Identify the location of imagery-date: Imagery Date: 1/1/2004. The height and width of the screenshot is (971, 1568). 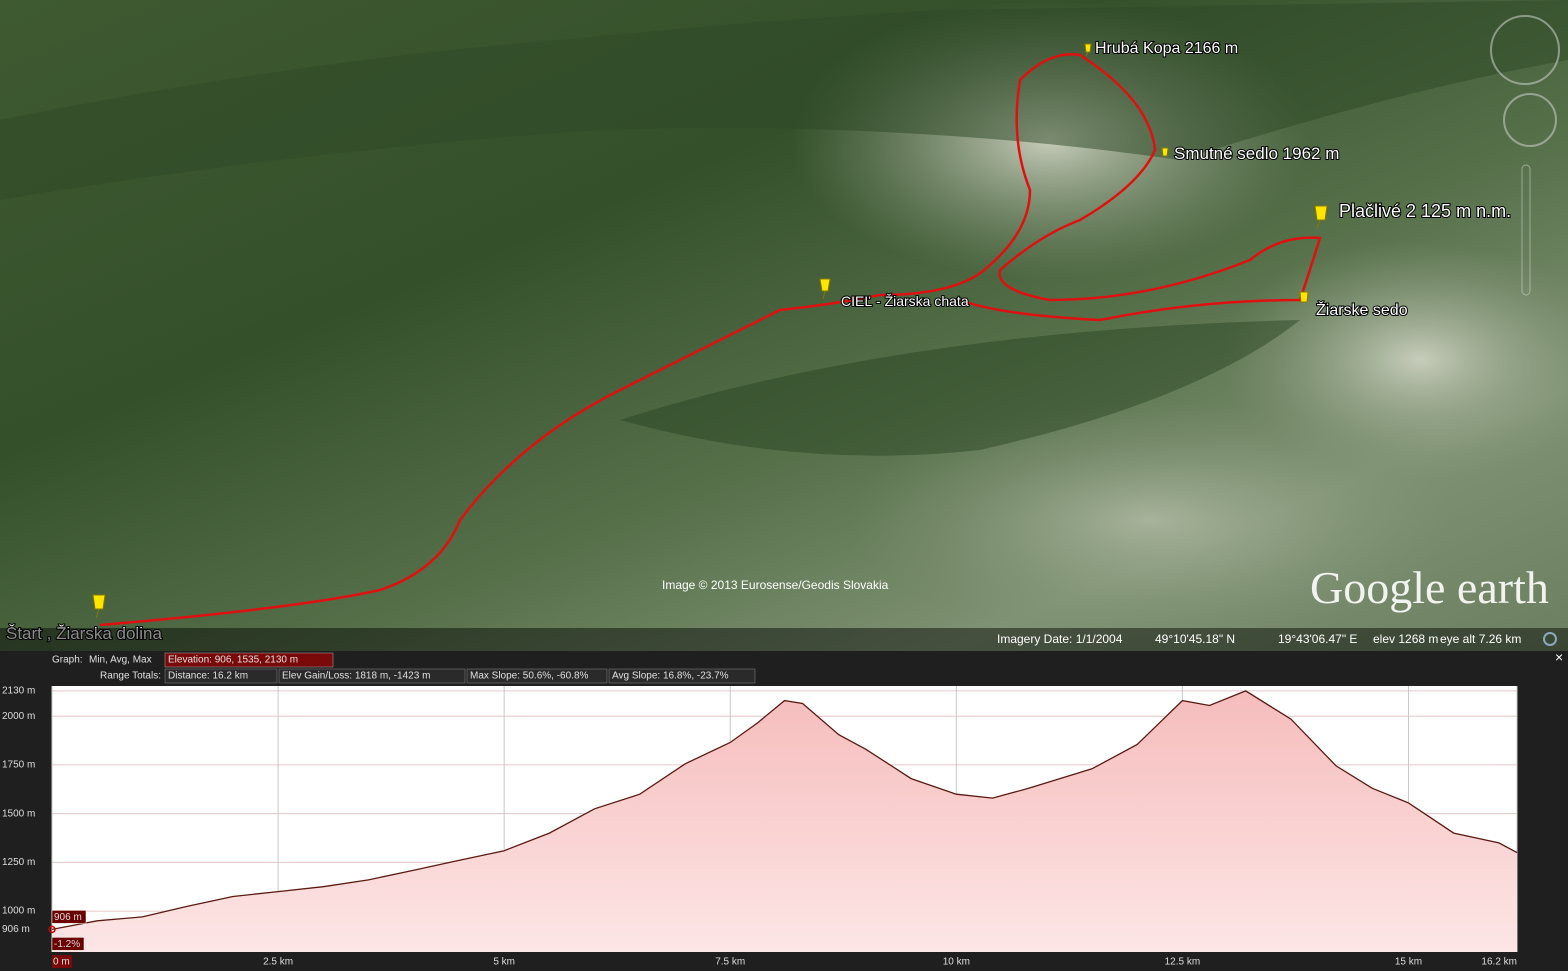
(1060, 639).